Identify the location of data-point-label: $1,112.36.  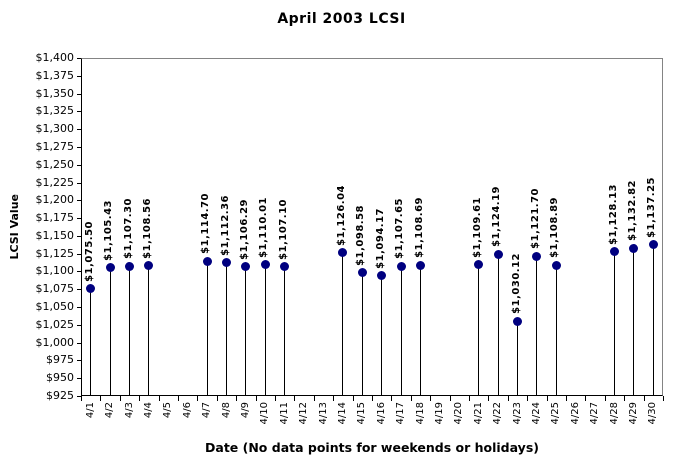
(225, 225).